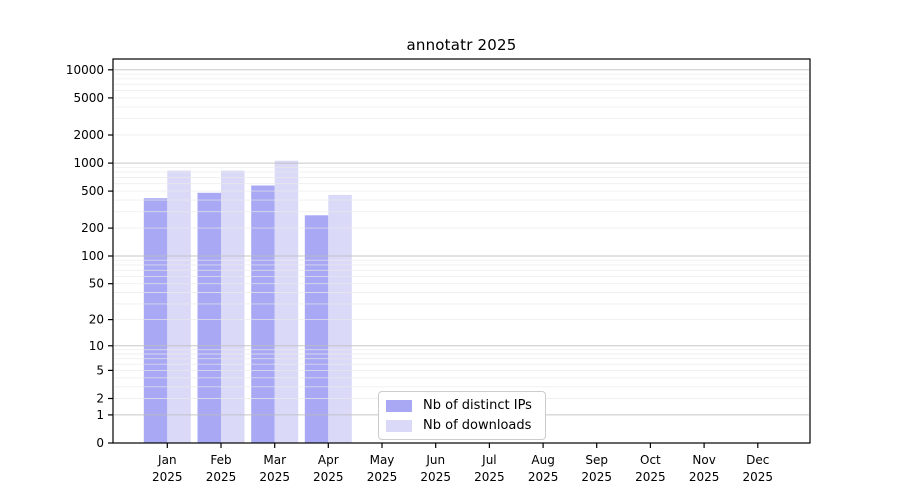 Image resolution: width=900 pixels, height=500 pixels. Describe the element at coordinates (167, 468) in the screenshot. I see `x-tick-label: Jan 2025` at that location.